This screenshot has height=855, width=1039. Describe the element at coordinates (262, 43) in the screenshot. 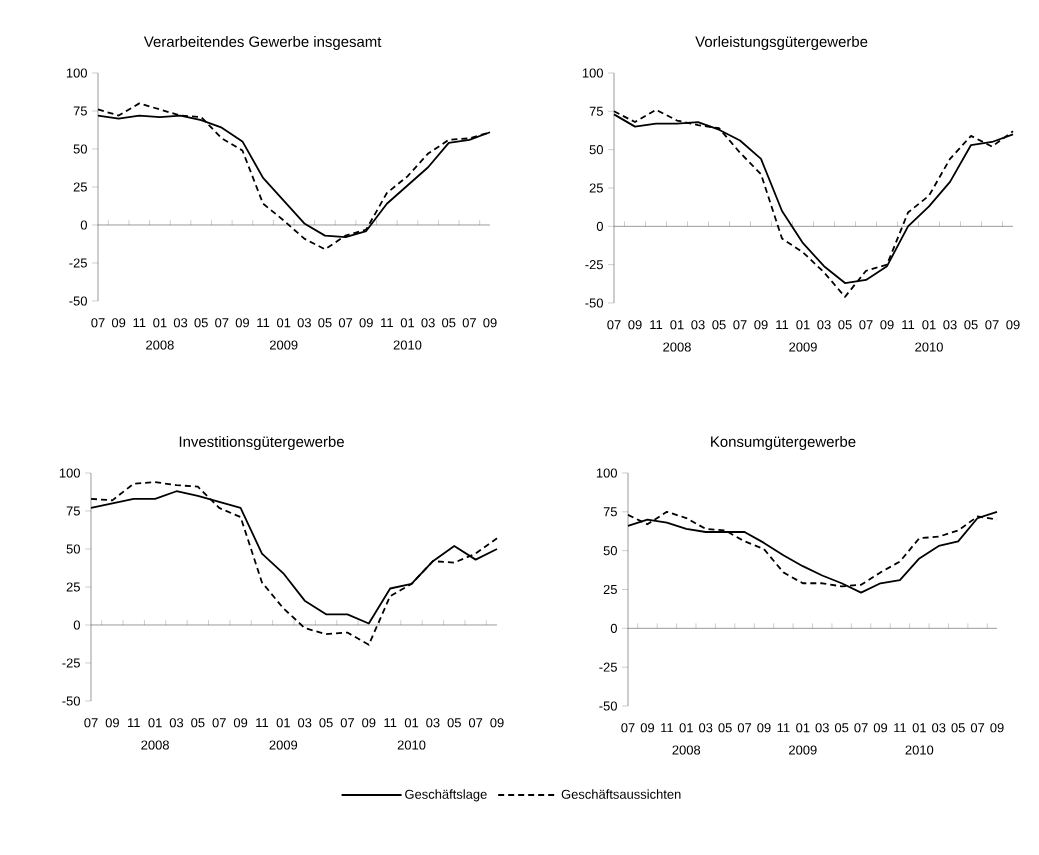

I see `chart-title: Verarbeitendes Gewerbe insgesamt` at that location.